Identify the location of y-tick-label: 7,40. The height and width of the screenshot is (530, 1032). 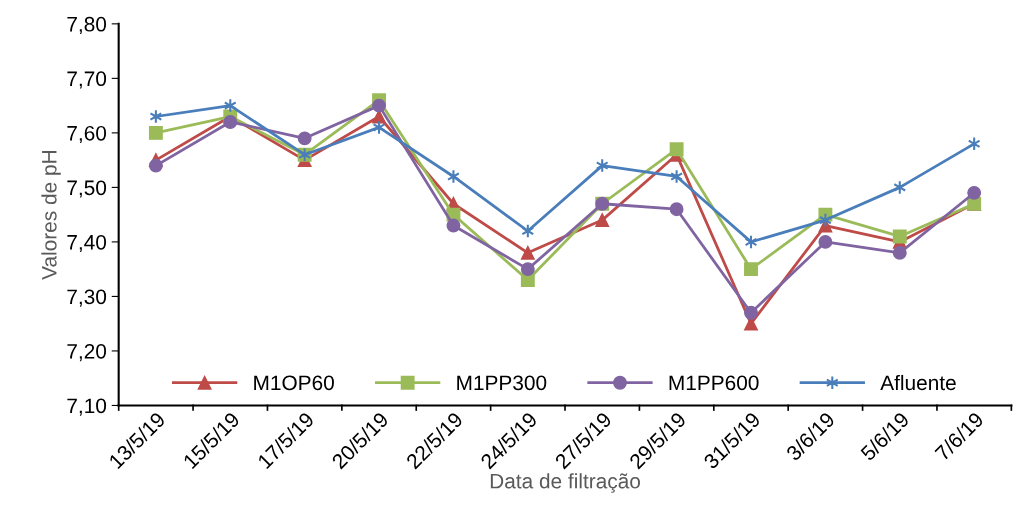
(87, 243).